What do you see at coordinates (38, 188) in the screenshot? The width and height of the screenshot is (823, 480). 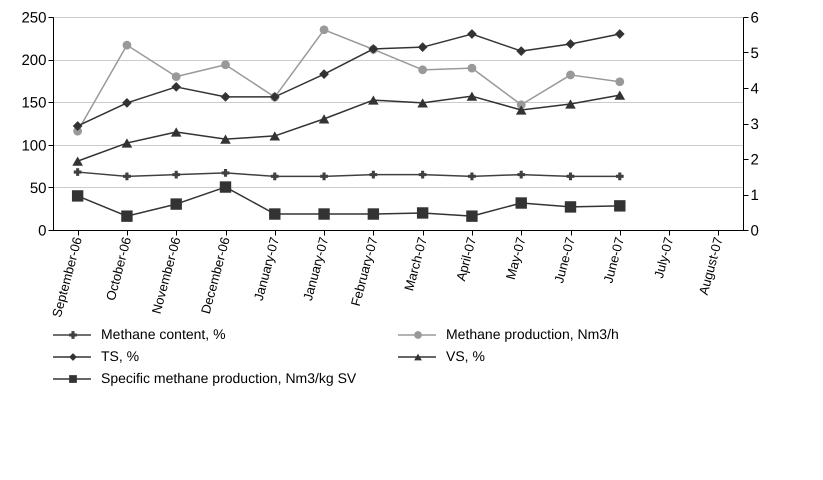 I see `y-tick-label: 50` at bounding box center [38, 188].